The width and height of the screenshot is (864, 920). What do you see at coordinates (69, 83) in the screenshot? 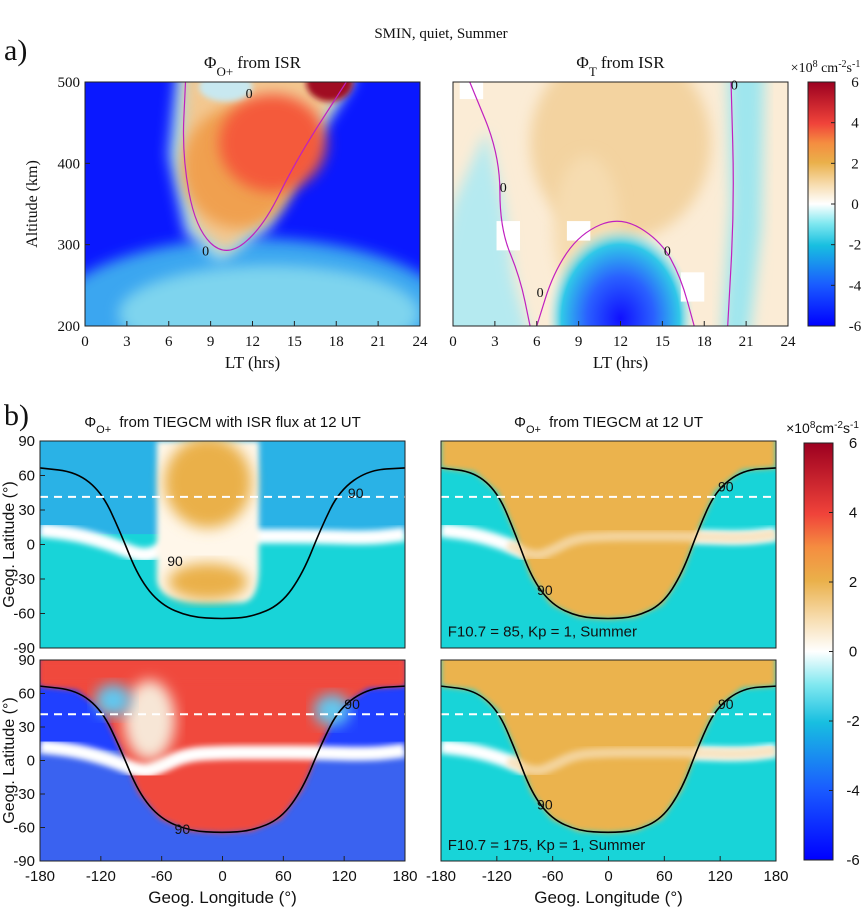
I see `y-tick-label: 500` at bounding box center [69, 83].